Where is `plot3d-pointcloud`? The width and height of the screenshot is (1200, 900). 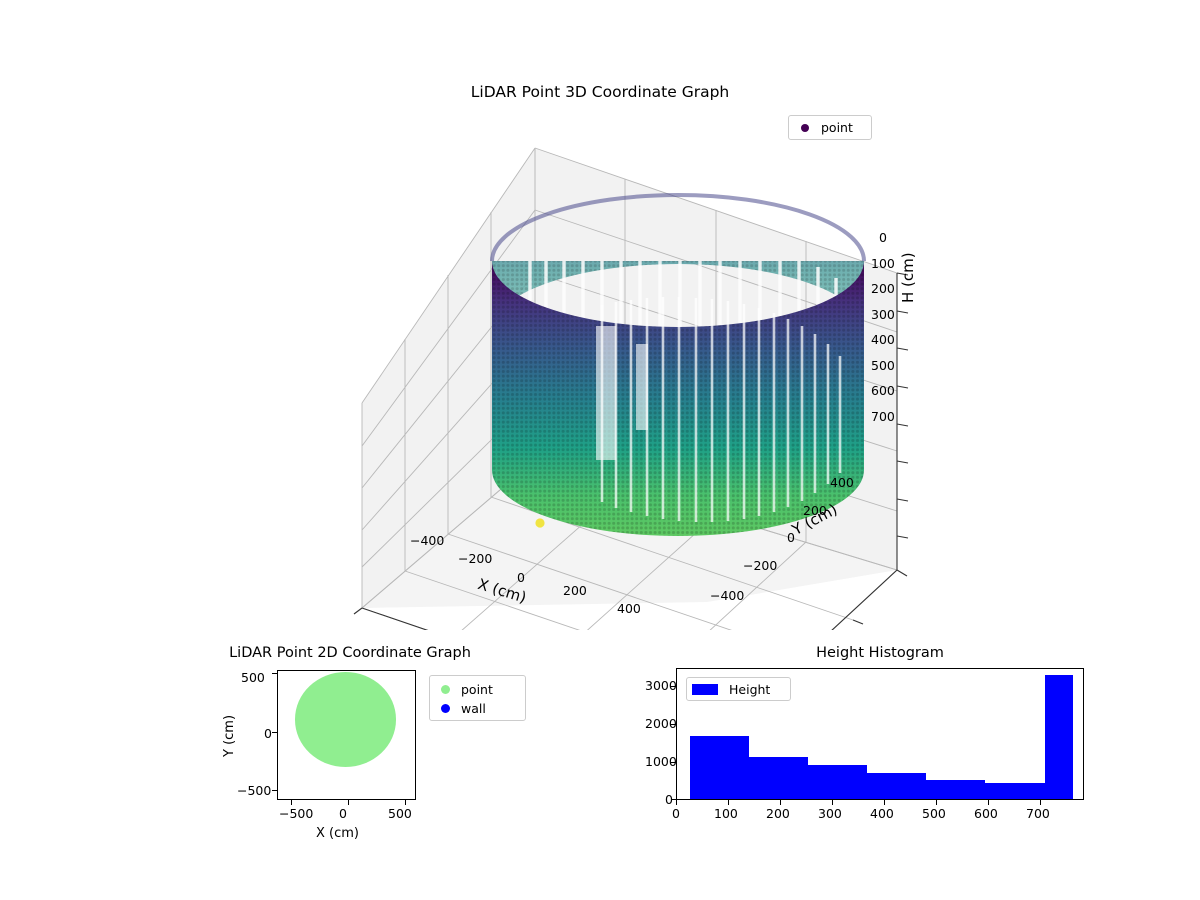 plot3d-pointcloud is located at coordinates (678, 364).